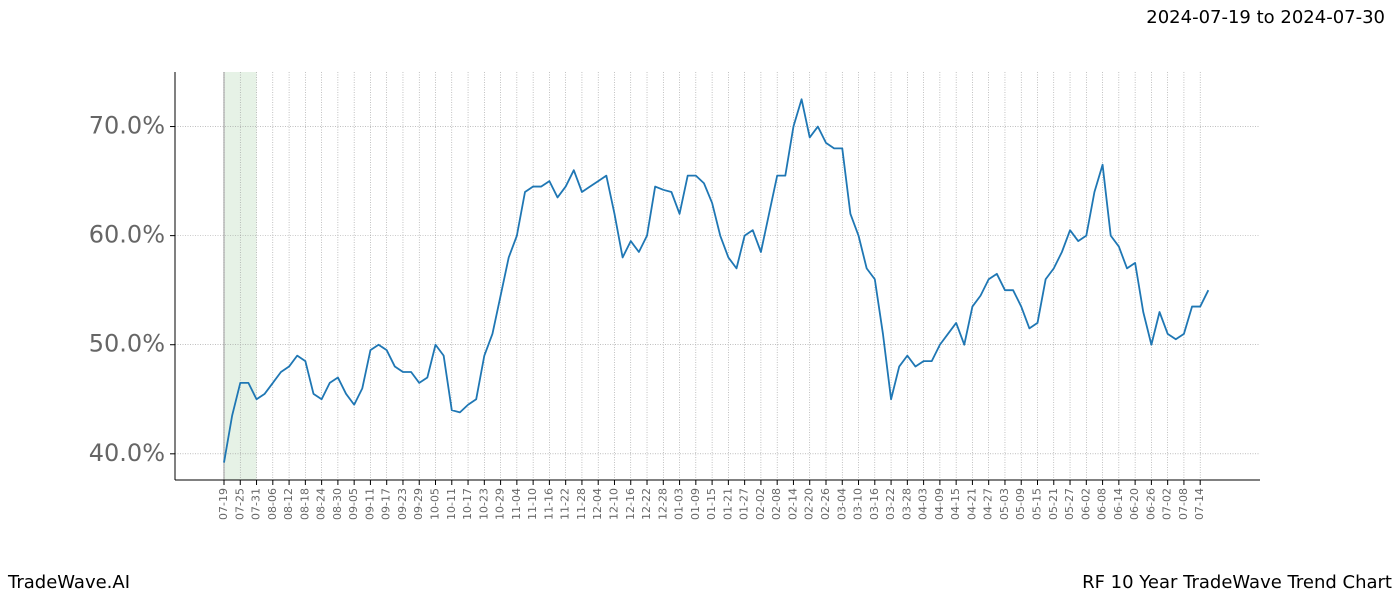  Describe the element at coordinates (1167, 504) in the screenshot. I see `x-tick-label: 07-02` at that location.